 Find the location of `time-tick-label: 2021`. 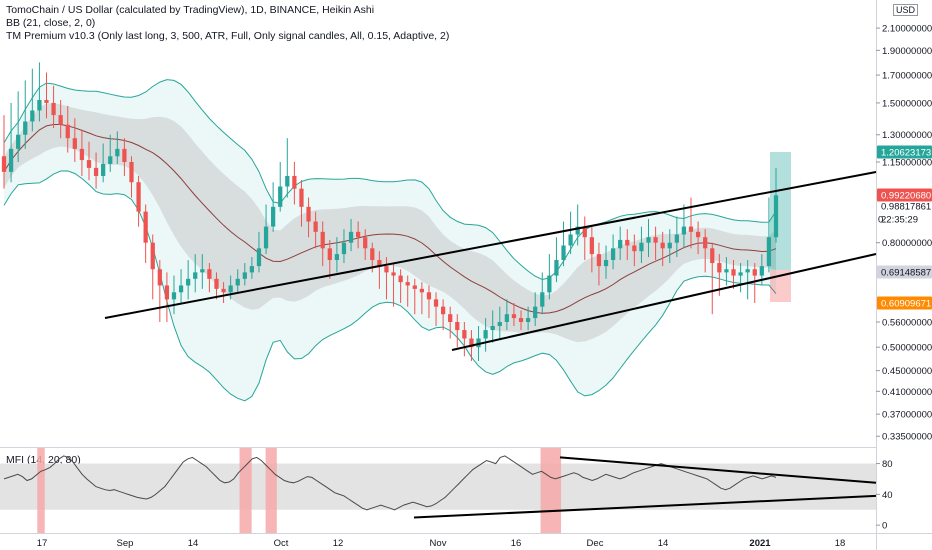

time-tick-label: 2021 is located at coordinates (760, 543).